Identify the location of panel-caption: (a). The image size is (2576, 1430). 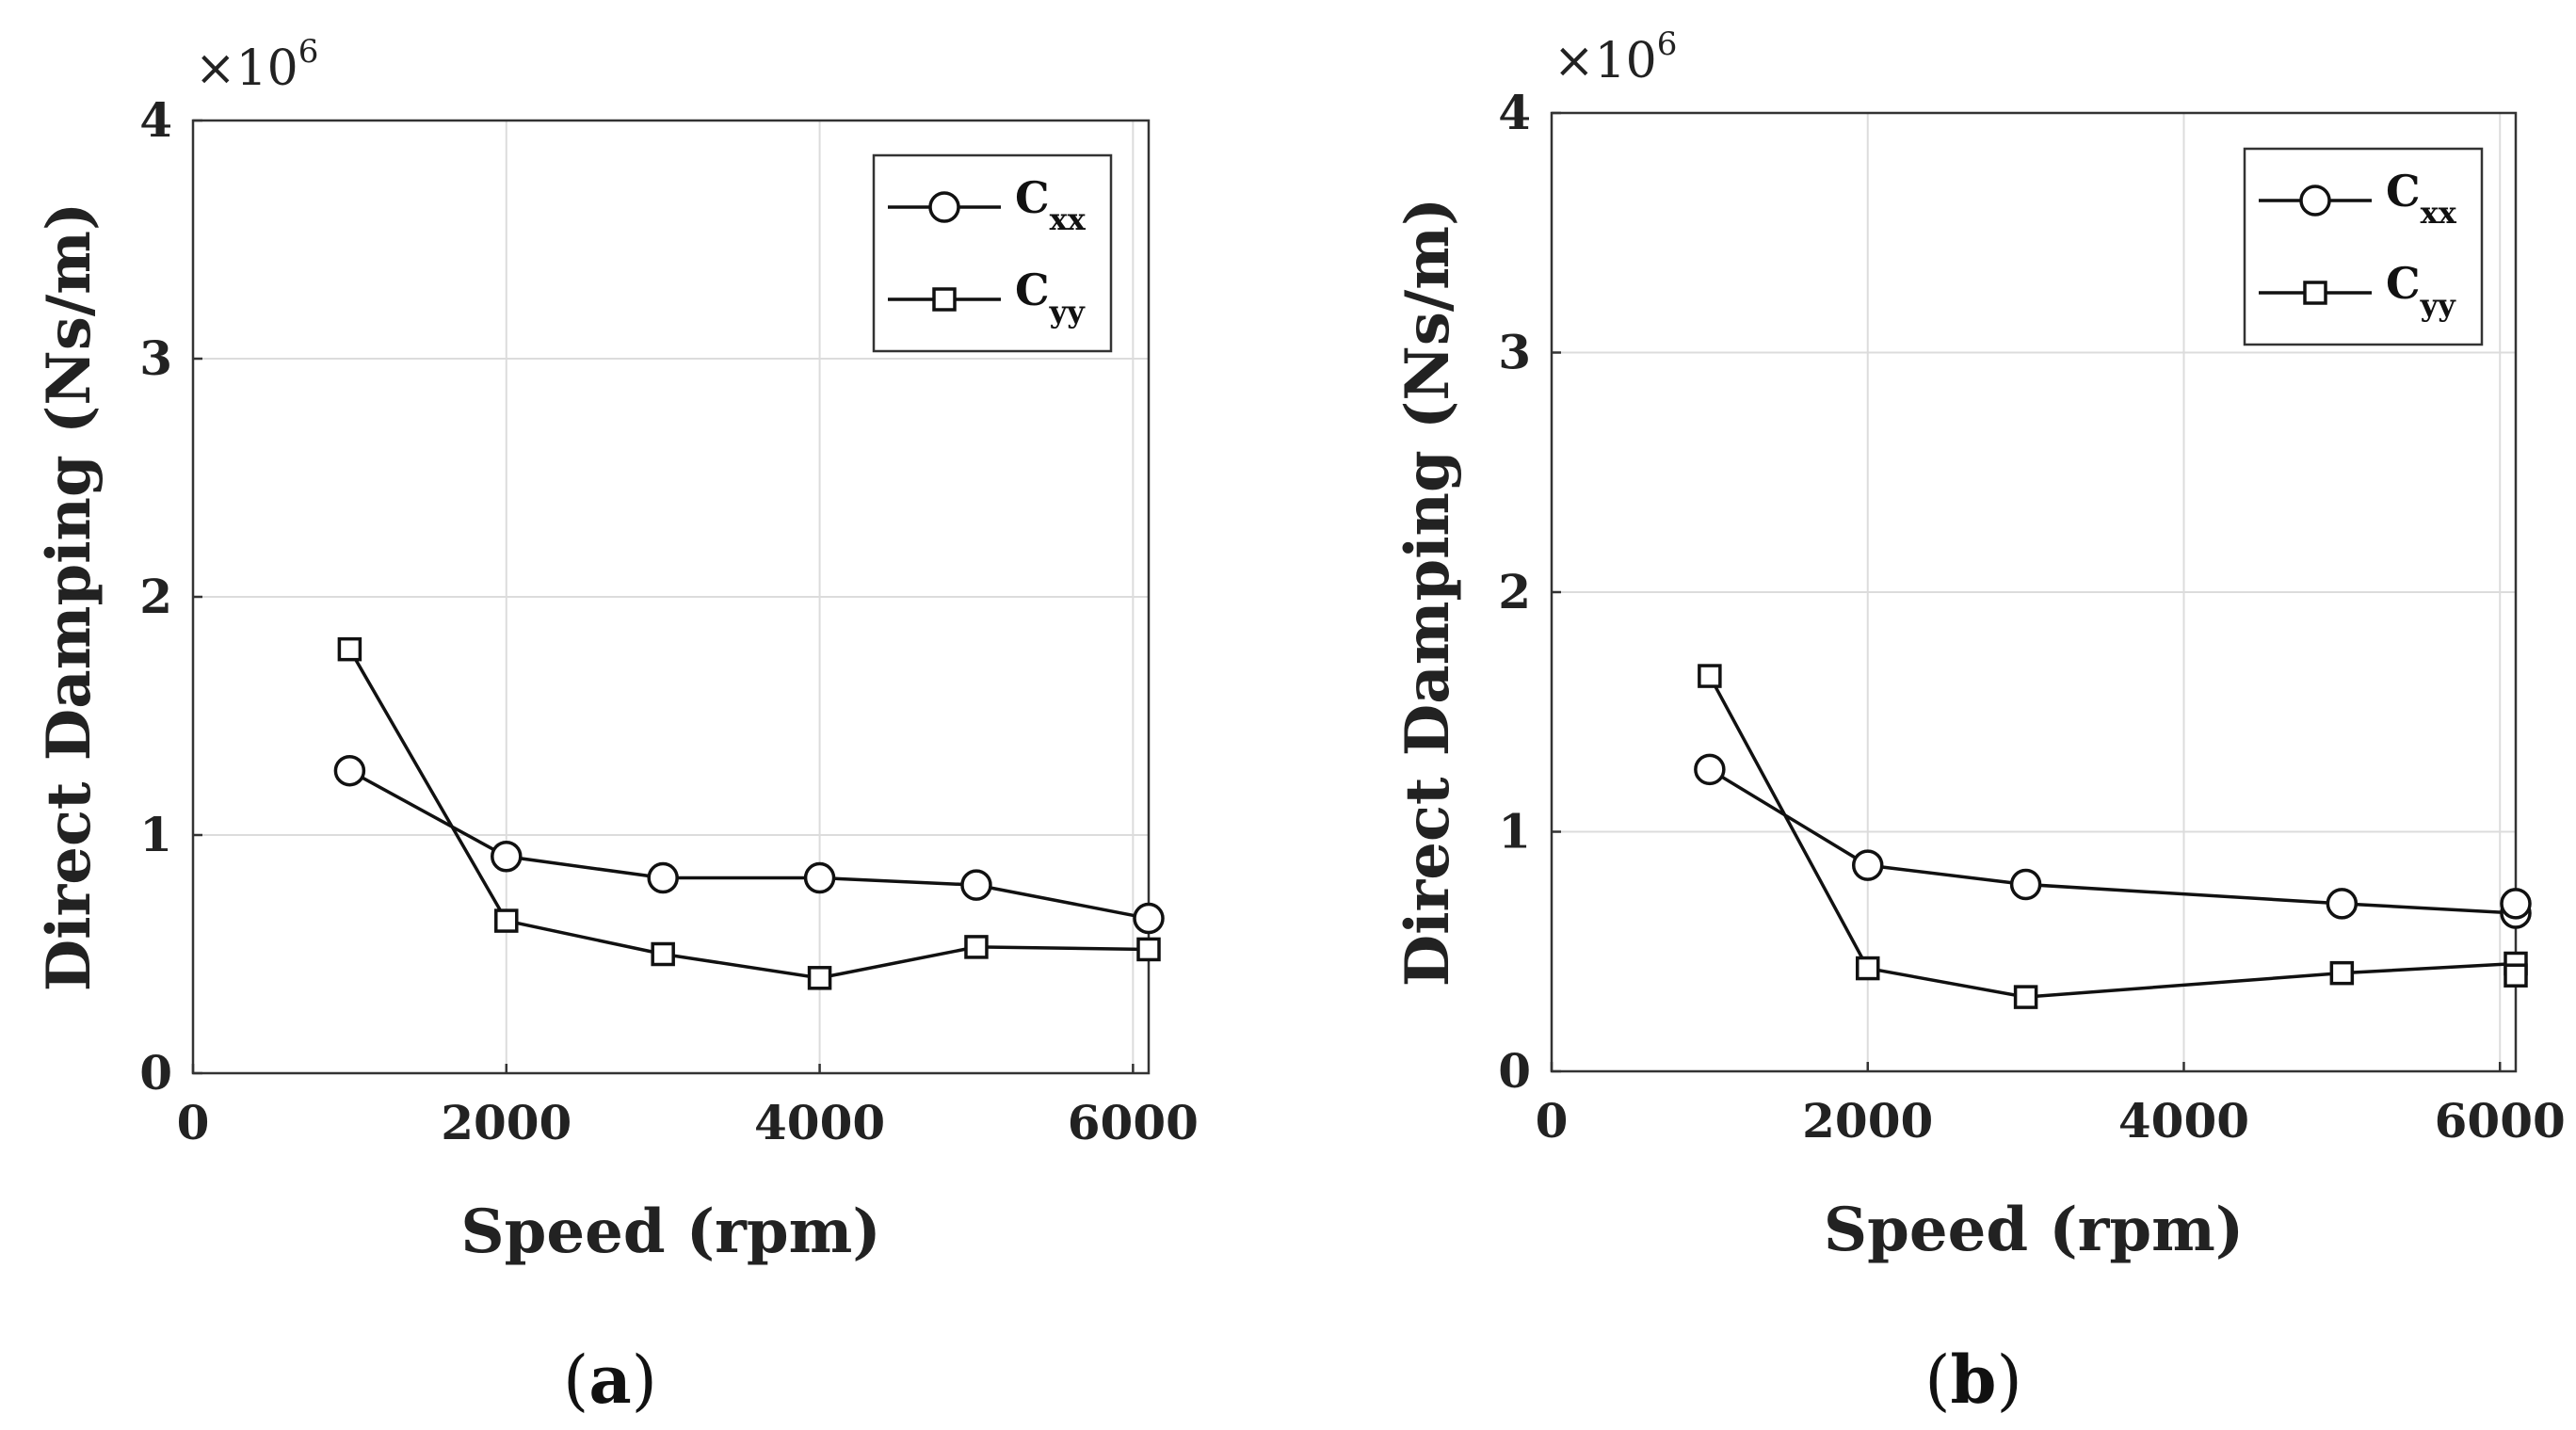
(610, 1380).